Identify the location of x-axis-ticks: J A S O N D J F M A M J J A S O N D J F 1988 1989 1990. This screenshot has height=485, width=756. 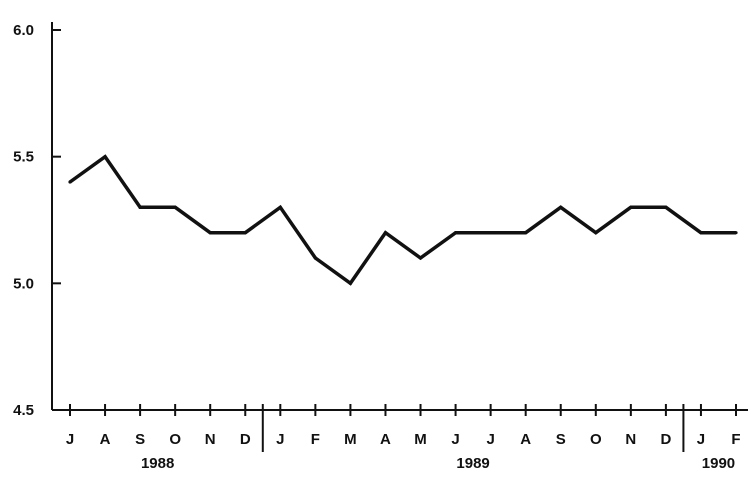
(403, 438).